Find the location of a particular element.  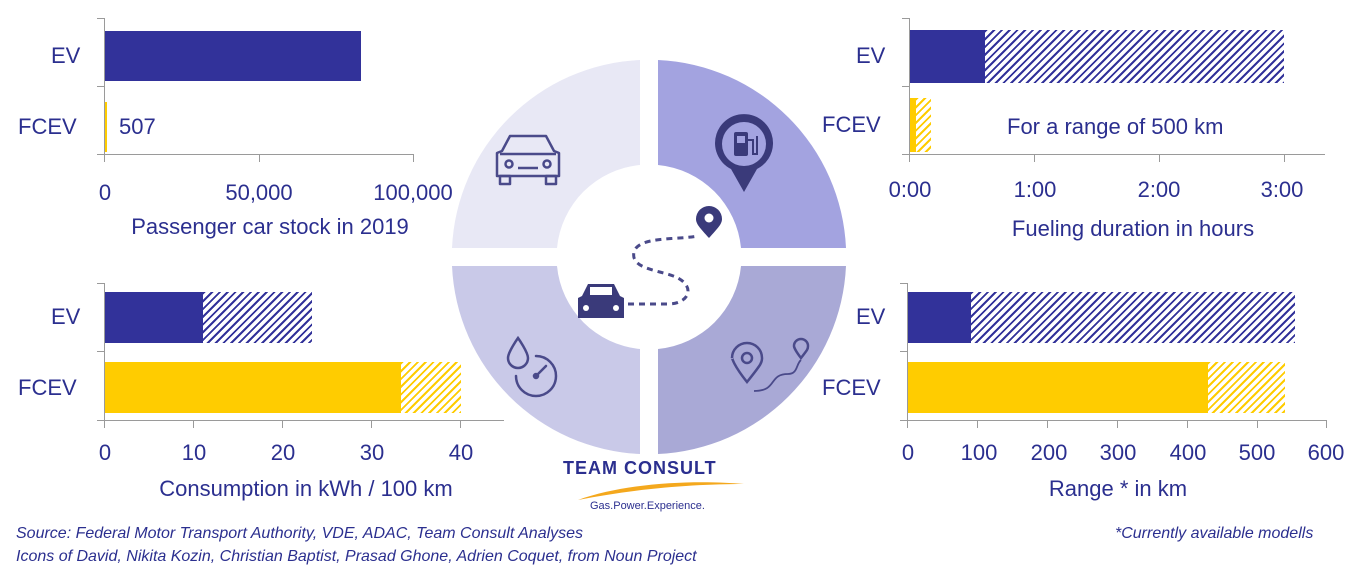

logo-tagline: Gas.Power.Experience. is located at coordinates (647, 506).